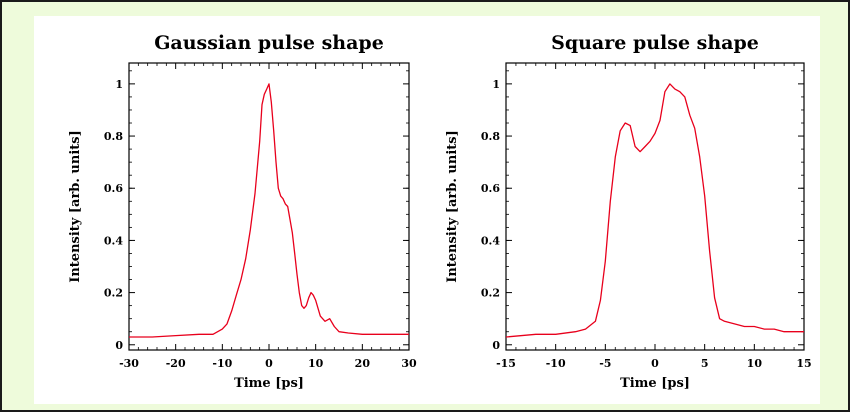 The height and width of the screenshot is (412, 850). Describe the element at coordinates (222, 363) in the screenshot. I see `chart1-xtick-label: -10` at that location.